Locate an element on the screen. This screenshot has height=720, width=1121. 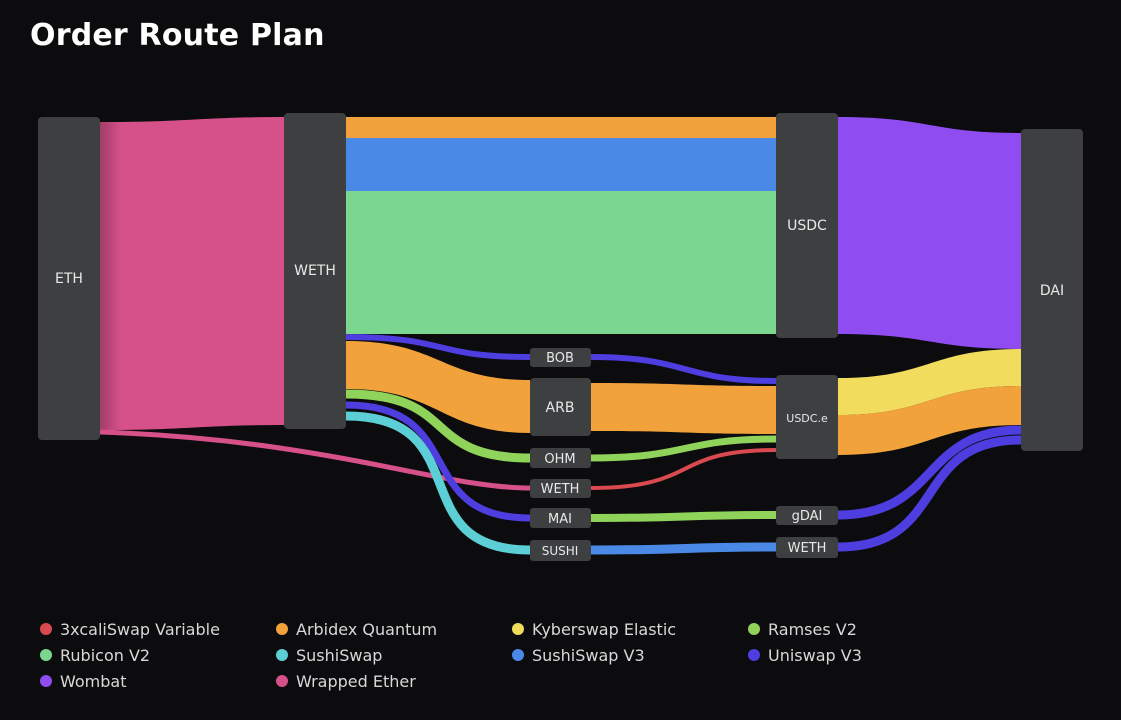
node-ohm: OHM is located at coordinates (560, 458).